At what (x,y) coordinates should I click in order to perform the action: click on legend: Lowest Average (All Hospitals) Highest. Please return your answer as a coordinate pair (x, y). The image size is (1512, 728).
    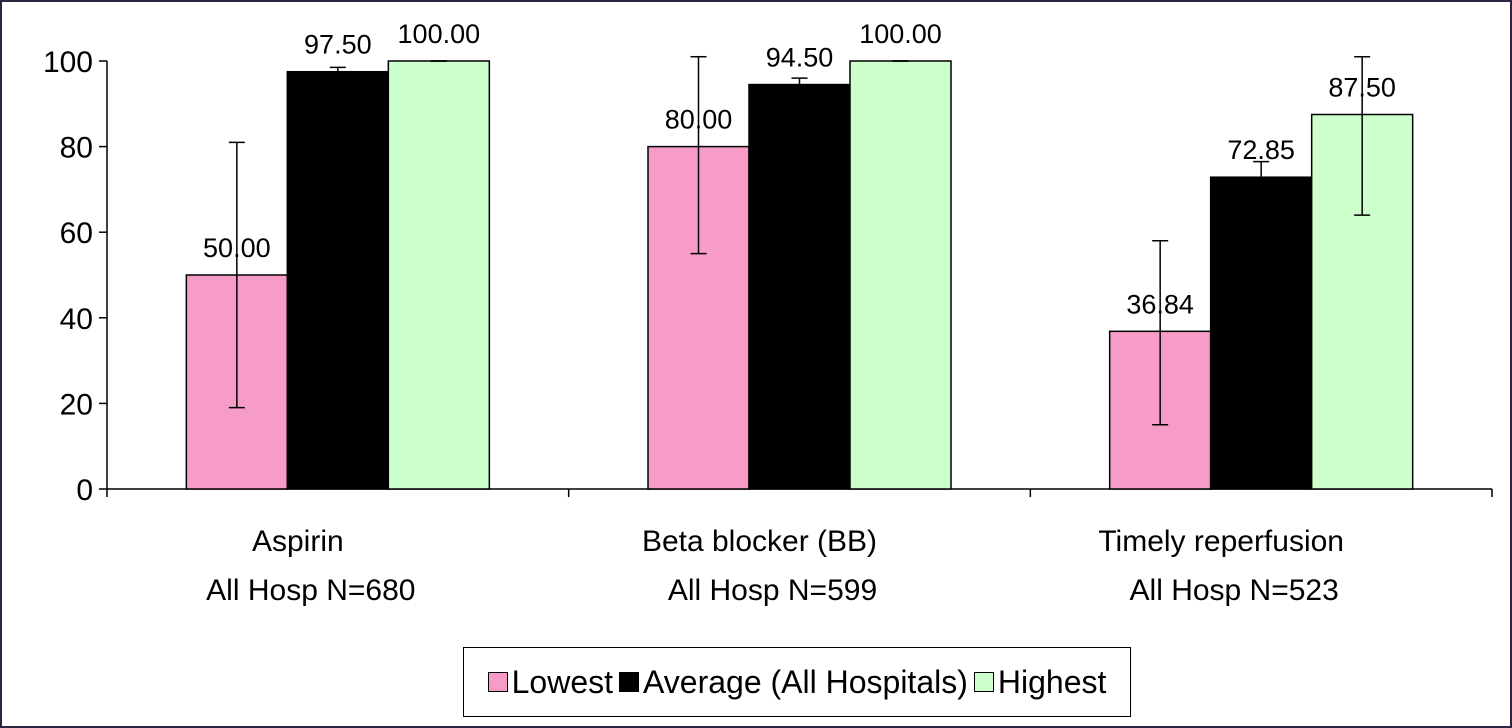
    Looking at the image, I should click on (797, 682).